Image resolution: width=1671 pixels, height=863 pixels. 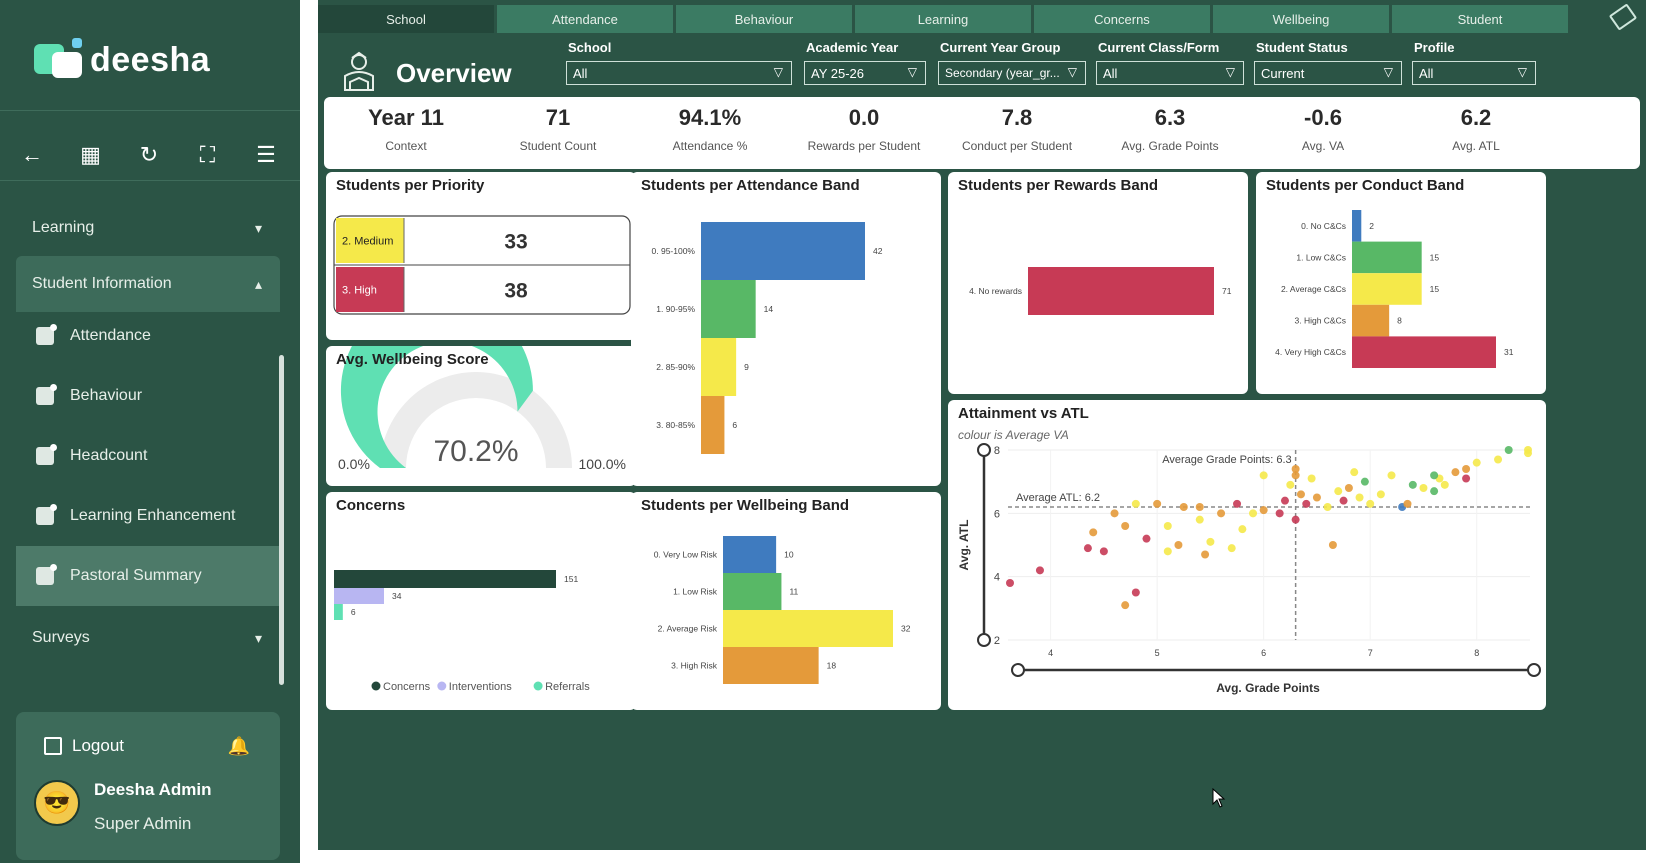 What do you see at coordinates (865, 73) in the screenshot?
I see `filter-academic-year-dropdown: AY 25-26 ▽` at bounding box center [865, 73].